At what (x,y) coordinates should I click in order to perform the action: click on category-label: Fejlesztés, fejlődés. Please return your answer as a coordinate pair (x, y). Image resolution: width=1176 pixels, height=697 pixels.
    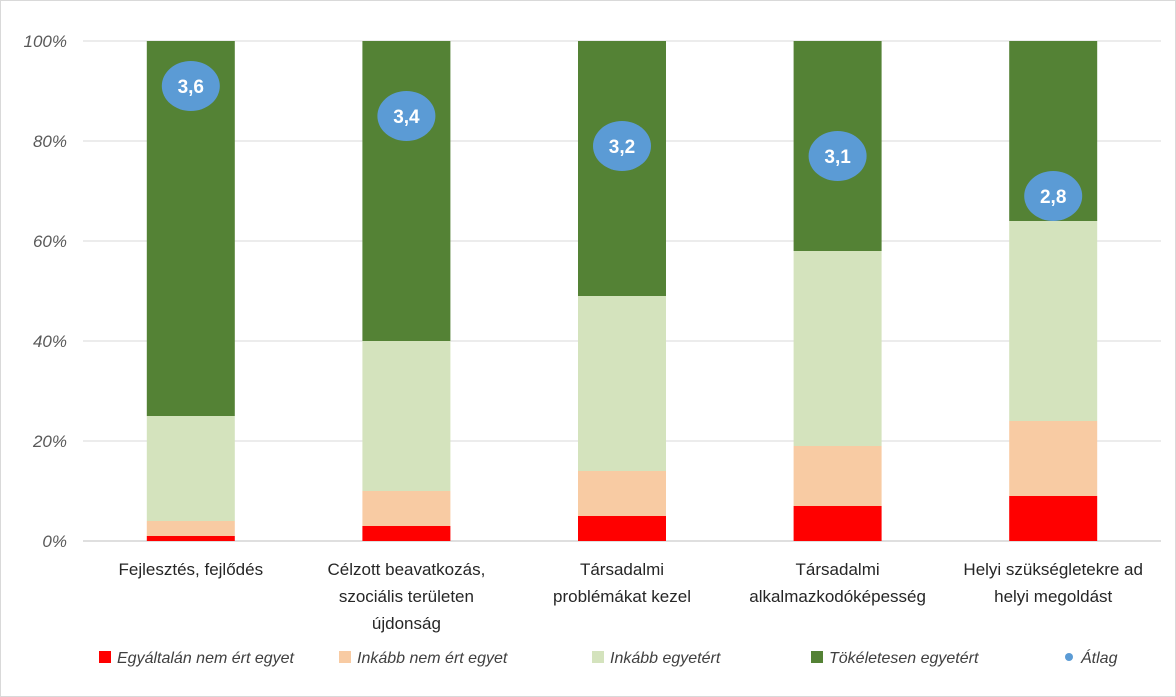
    Looking at the image, I should click on (191, 569).